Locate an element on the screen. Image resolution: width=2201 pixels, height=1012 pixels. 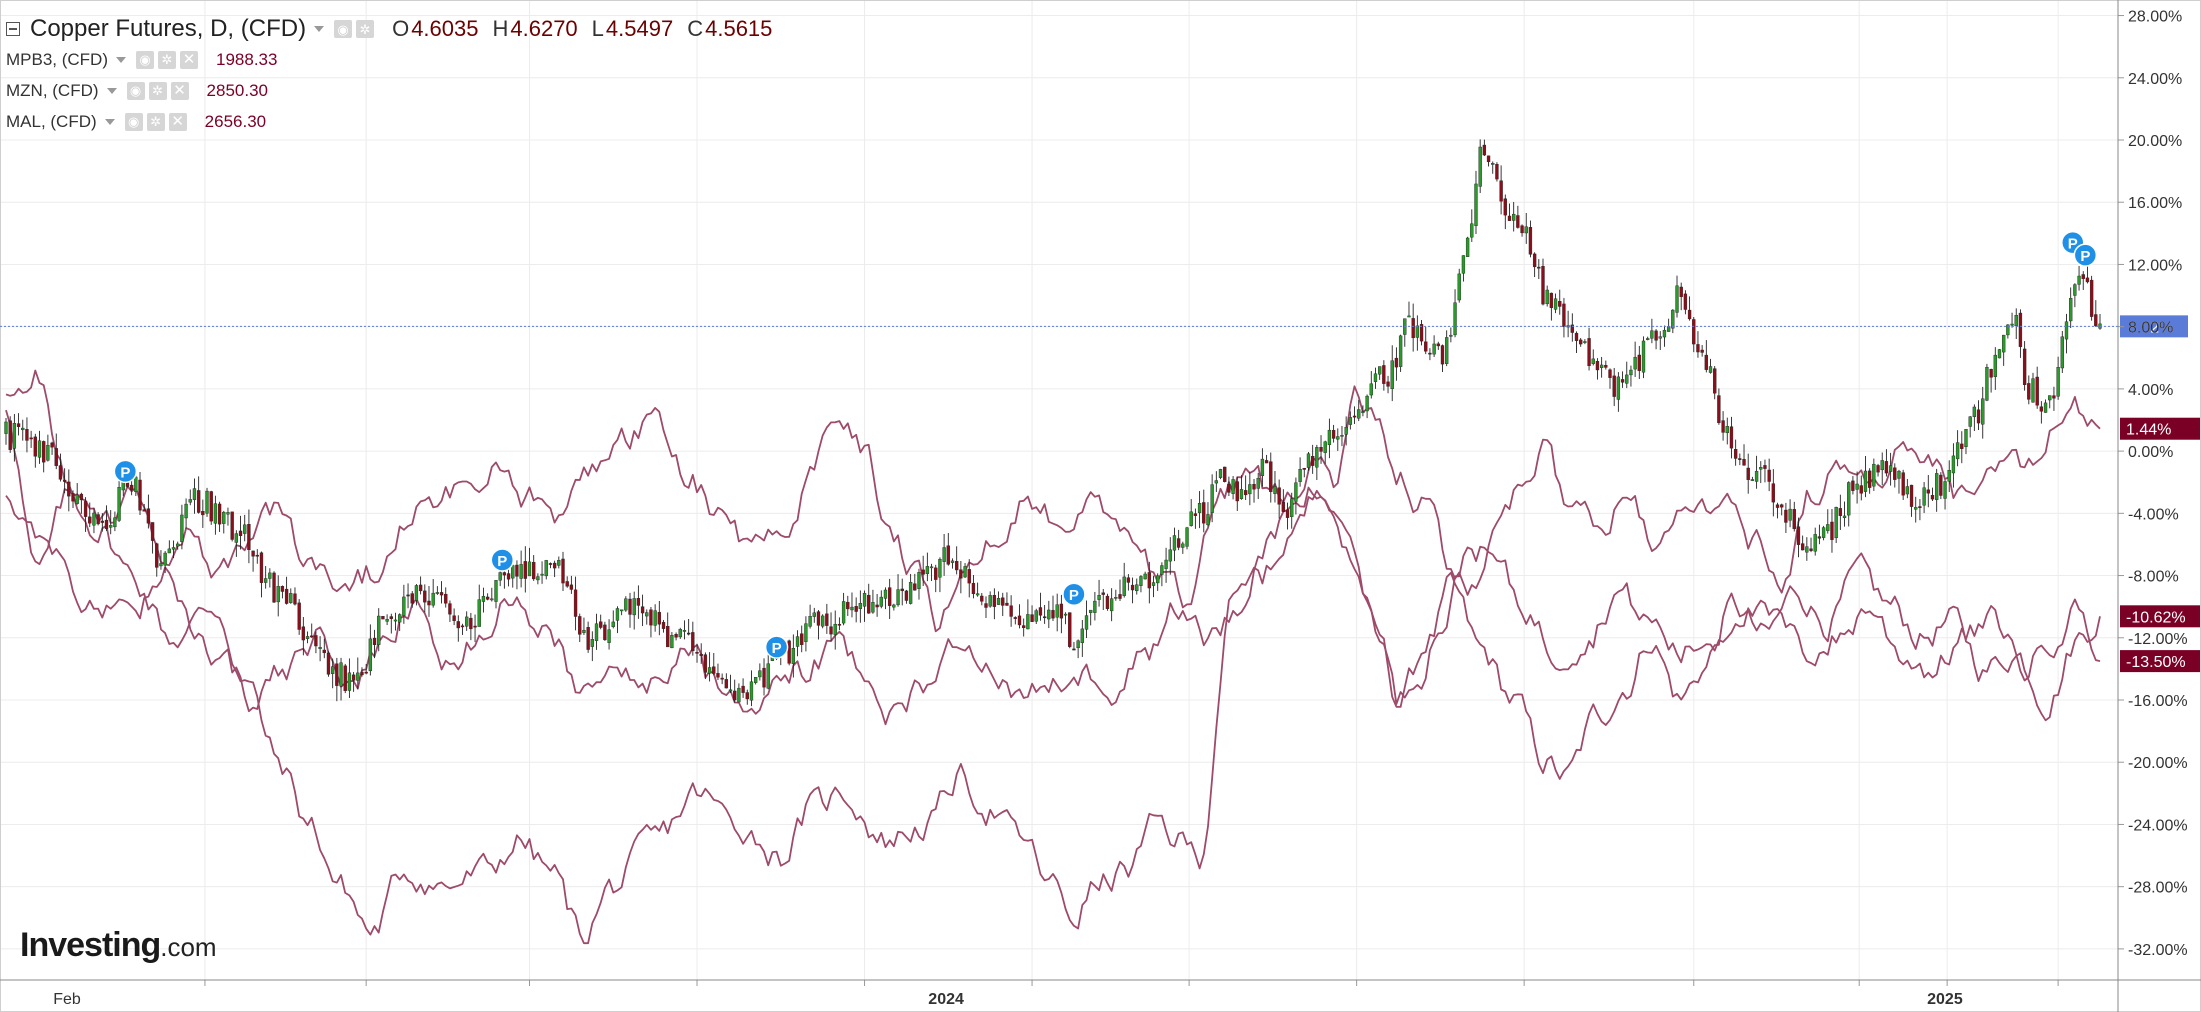
y-tick-label: 16.00% is located at coordinates (2155, 203).